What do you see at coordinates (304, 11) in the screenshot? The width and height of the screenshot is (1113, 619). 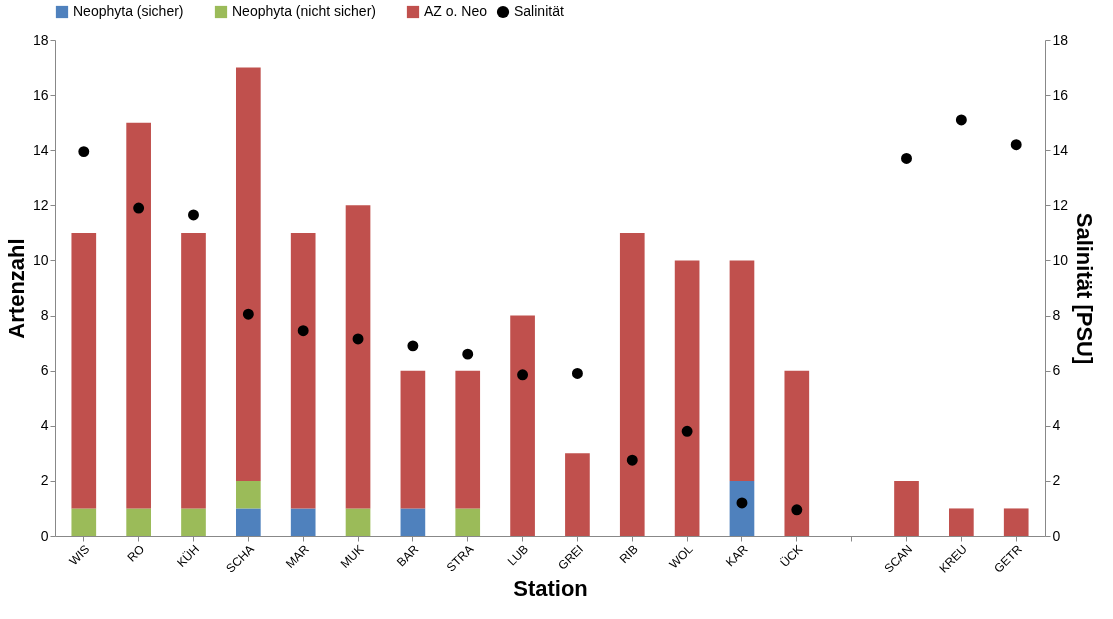 I see `legend-label: Neophyta (nicht sicher)` at bounding box center [304, 11].